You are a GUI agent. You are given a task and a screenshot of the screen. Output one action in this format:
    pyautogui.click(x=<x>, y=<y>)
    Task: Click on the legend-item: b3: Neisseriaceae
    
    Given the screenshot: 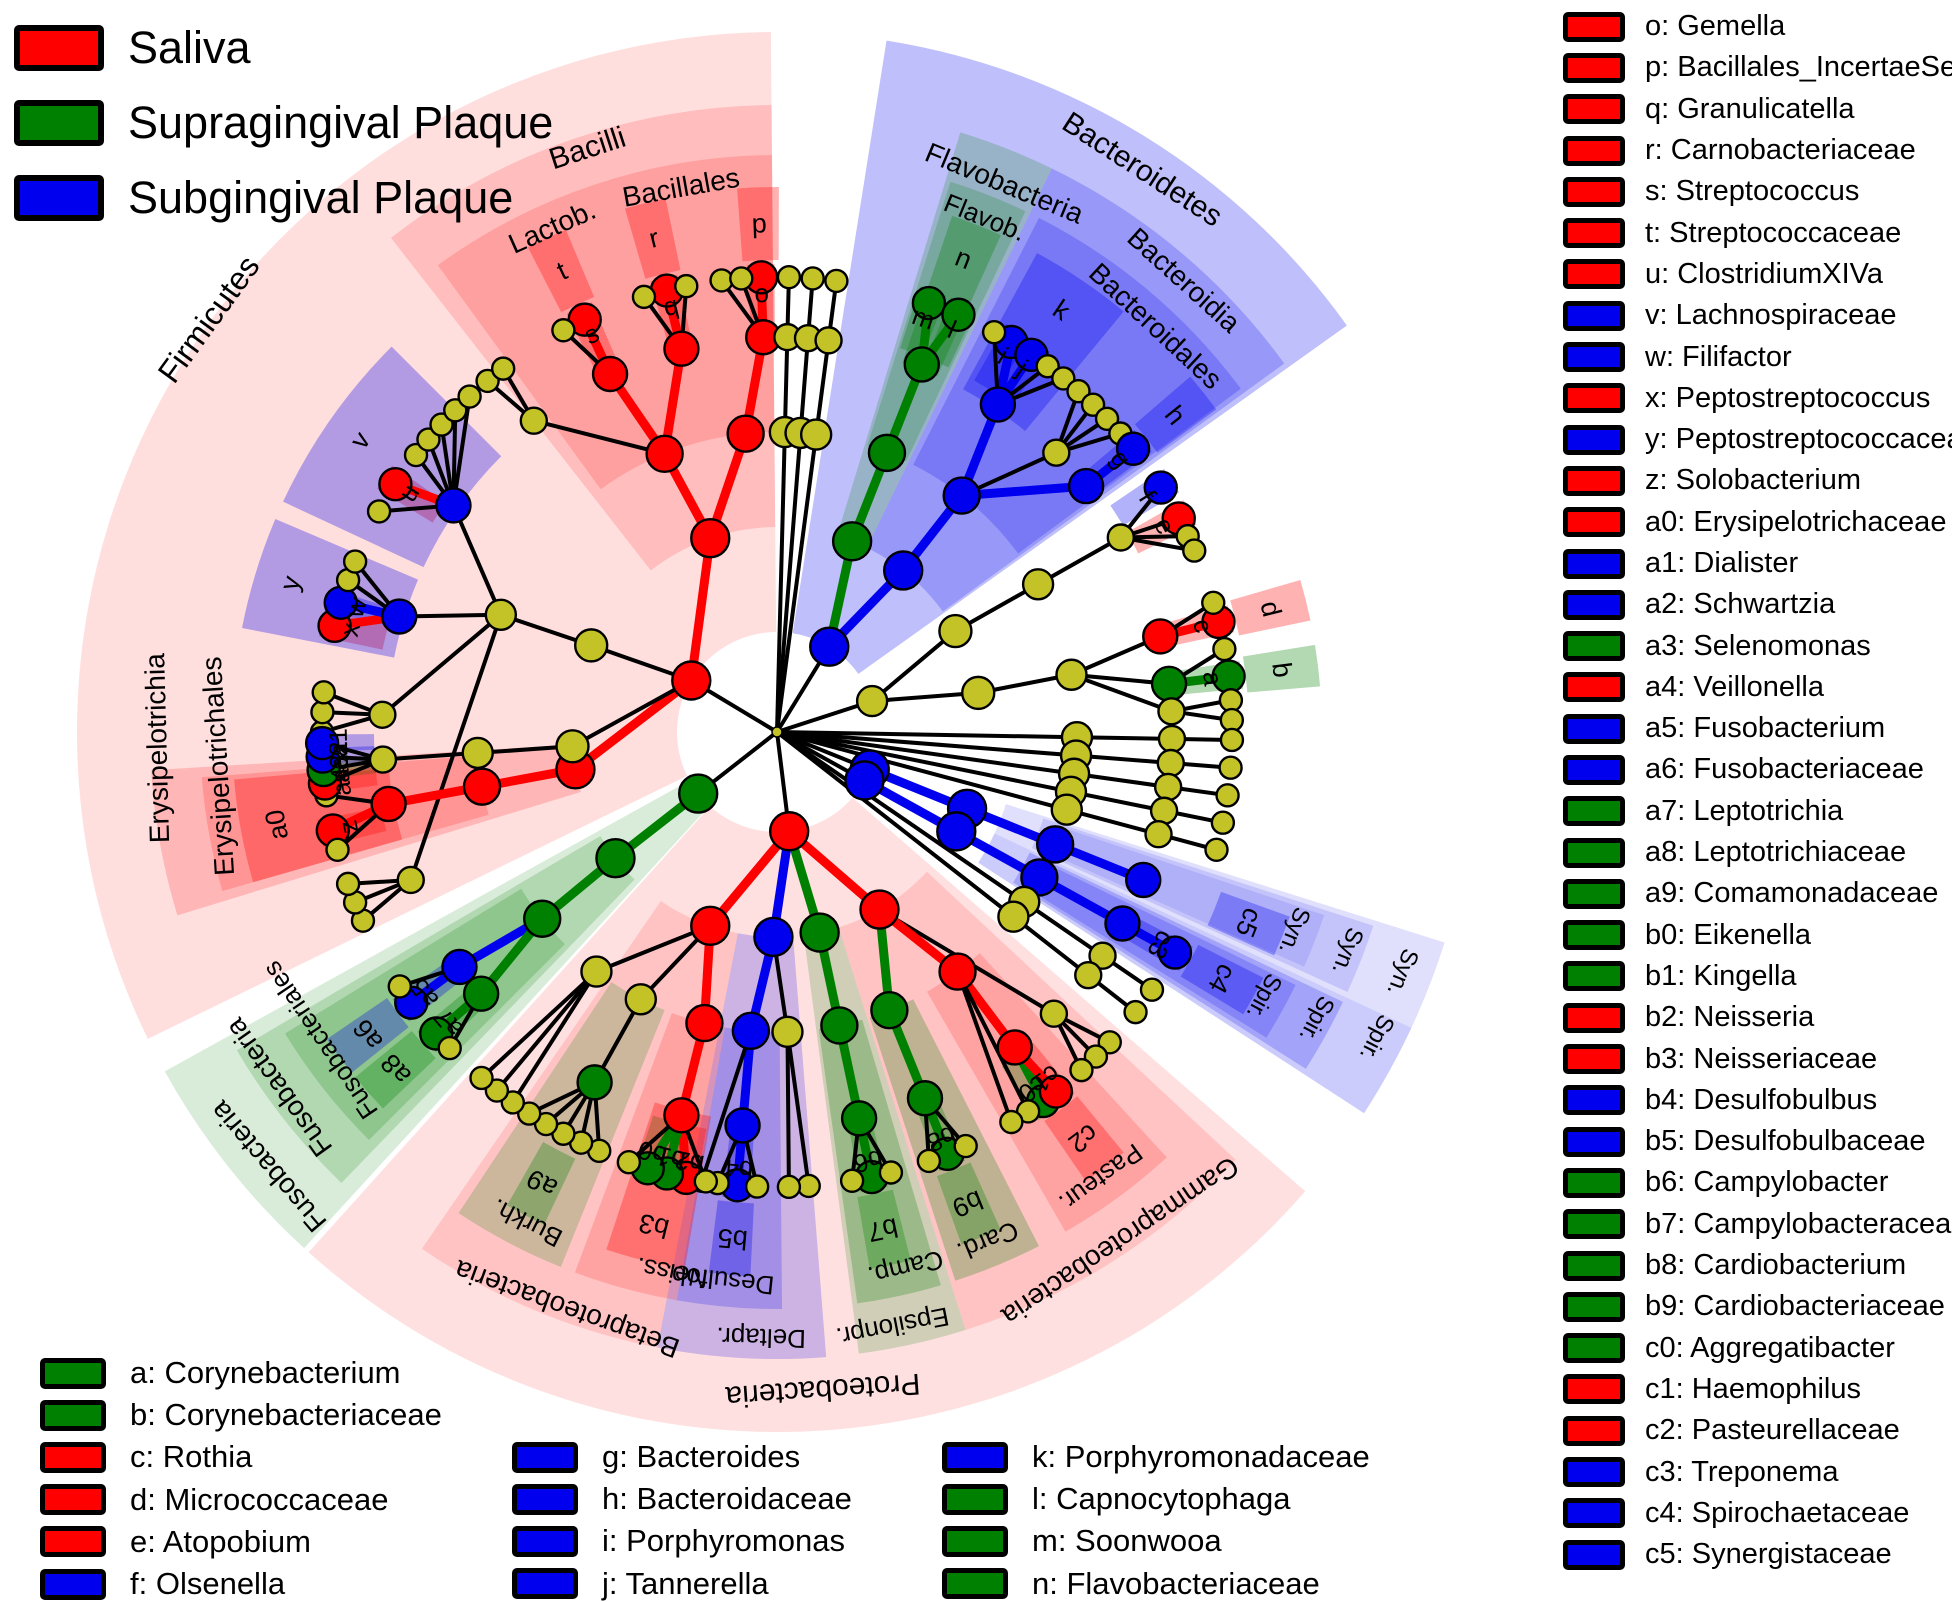 What is the action you would take?
    pyautogui.click(x=1757, y=1058)
    